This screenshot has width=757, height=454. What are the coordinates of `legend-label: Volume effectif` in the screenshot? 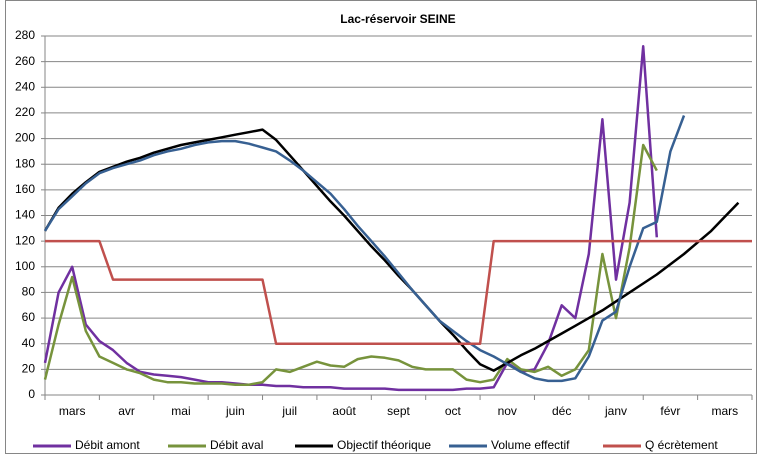 It's located at (530, 445).